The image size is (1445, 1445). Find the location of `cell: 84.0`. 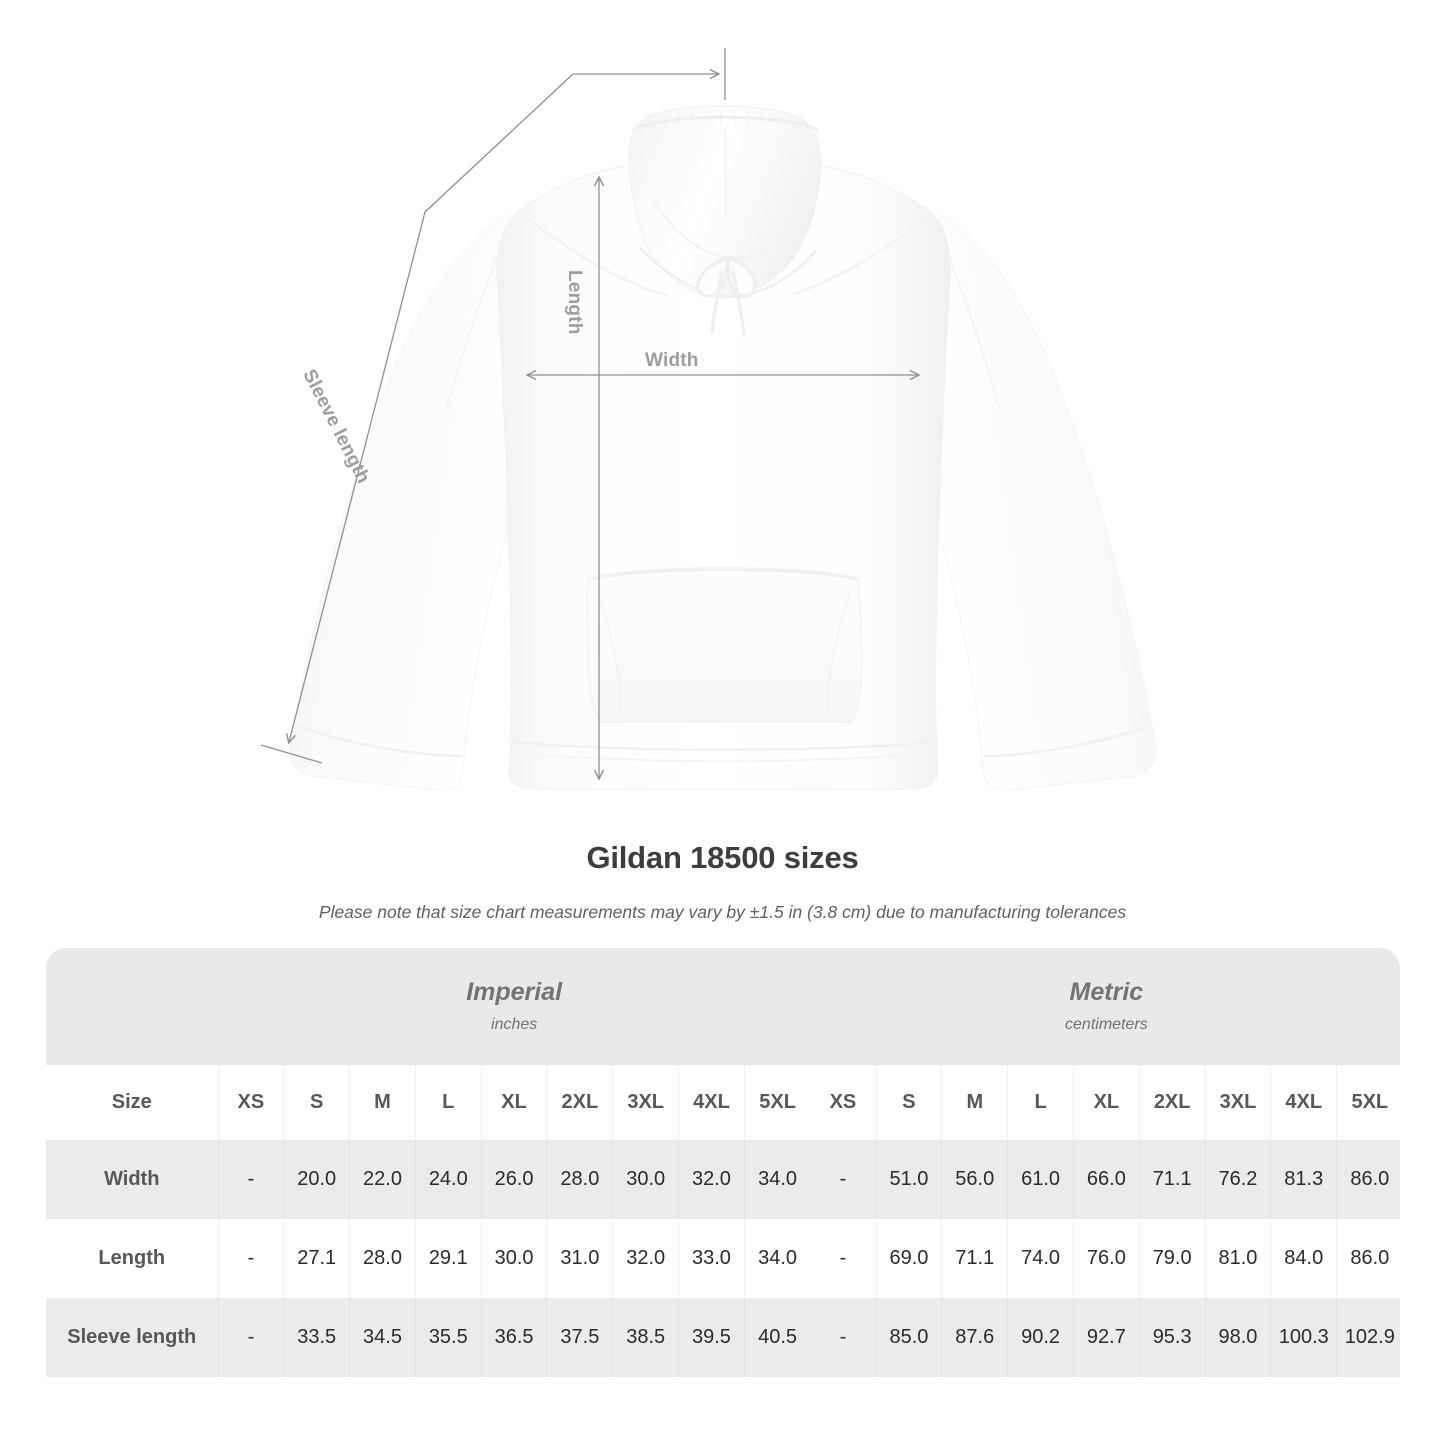

cell: 84.0 is located at coordinates (1303, 1258).